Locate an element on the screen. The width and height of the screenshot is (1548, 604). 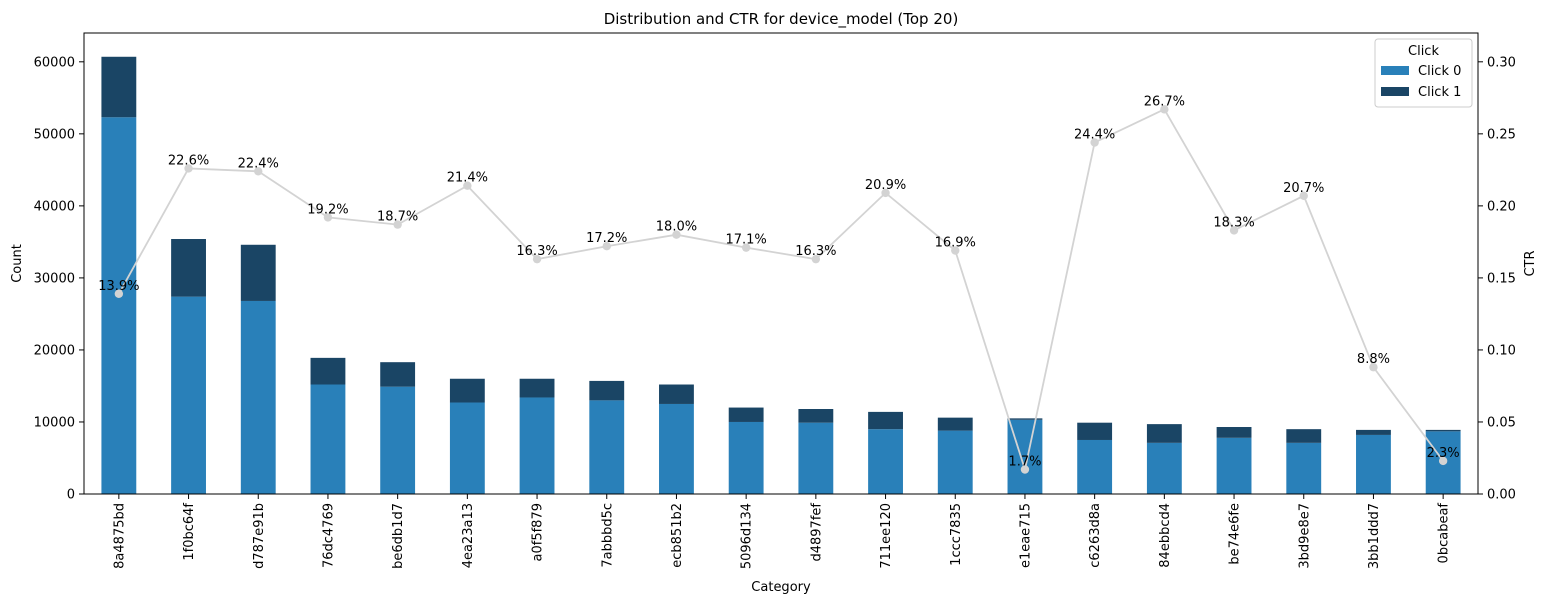
y2-tick-label: 0.20 is located at coordinates (1501, 206).